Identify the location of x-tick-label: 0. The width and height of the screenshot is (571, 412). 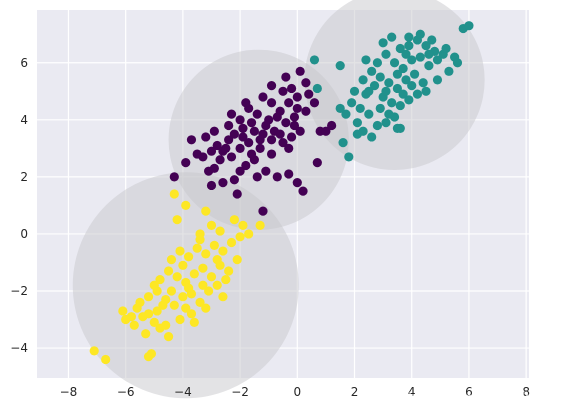
(297, 392).